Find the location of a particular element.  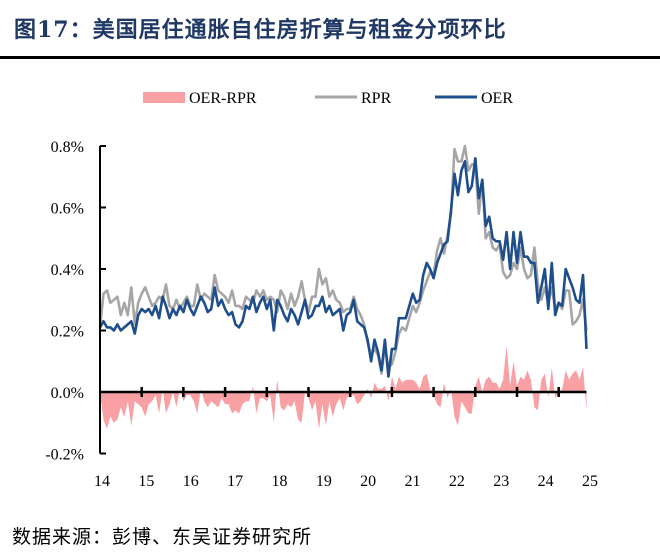

legend-label: OER is located at coordinates (497, 98).